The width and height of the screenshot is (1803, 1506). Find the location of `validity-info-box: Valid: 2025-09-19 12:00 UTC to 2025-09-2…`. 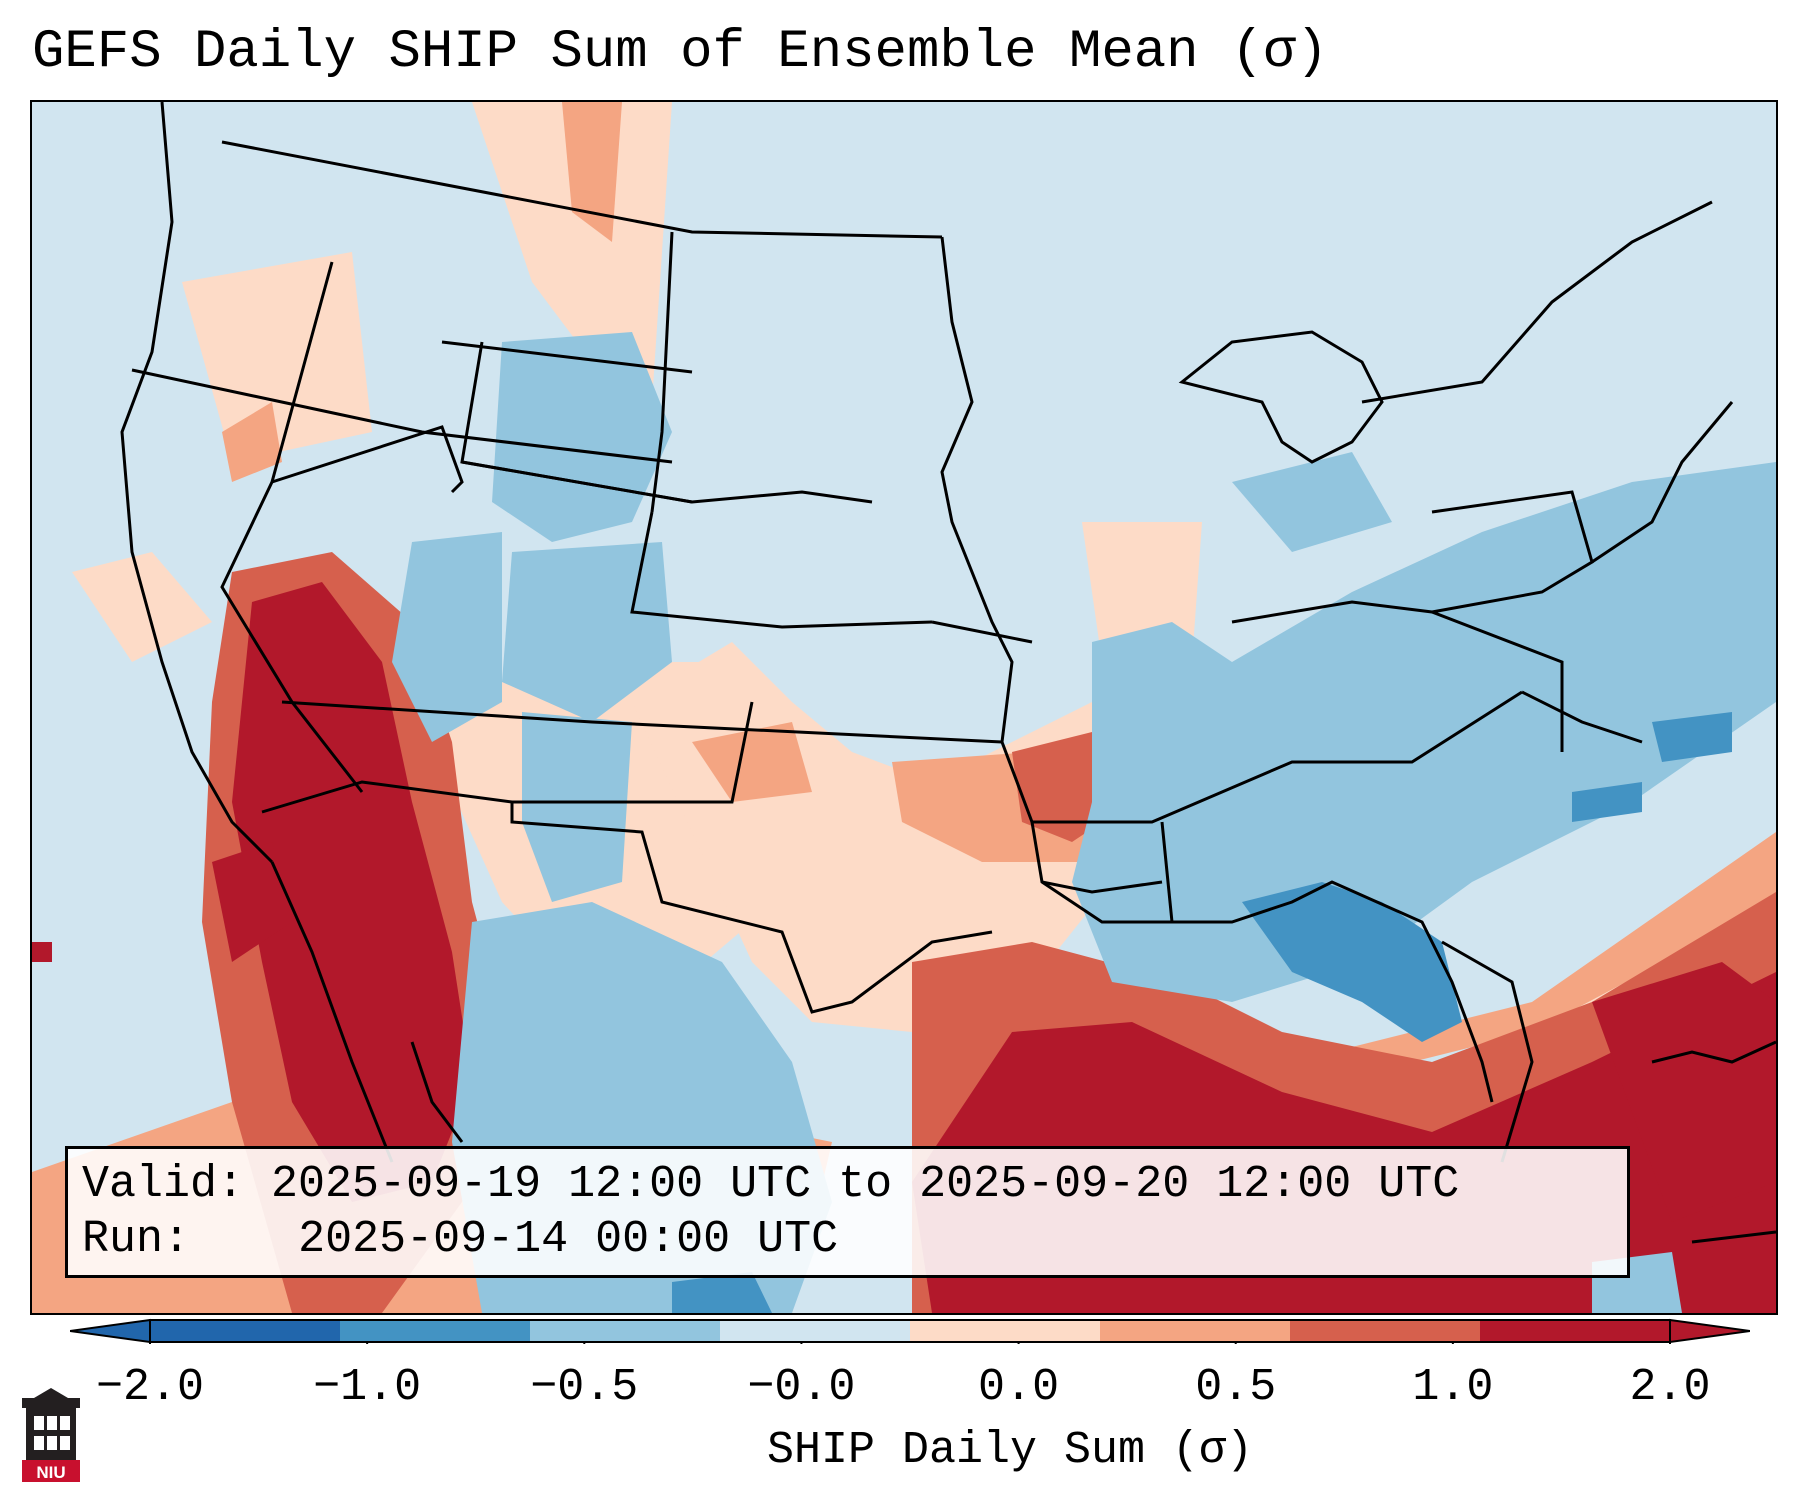

validity-info-box: Valid: 2025-09-19 12:00 UTC to 2025-09-2… is located at coordinates (847, 1212).